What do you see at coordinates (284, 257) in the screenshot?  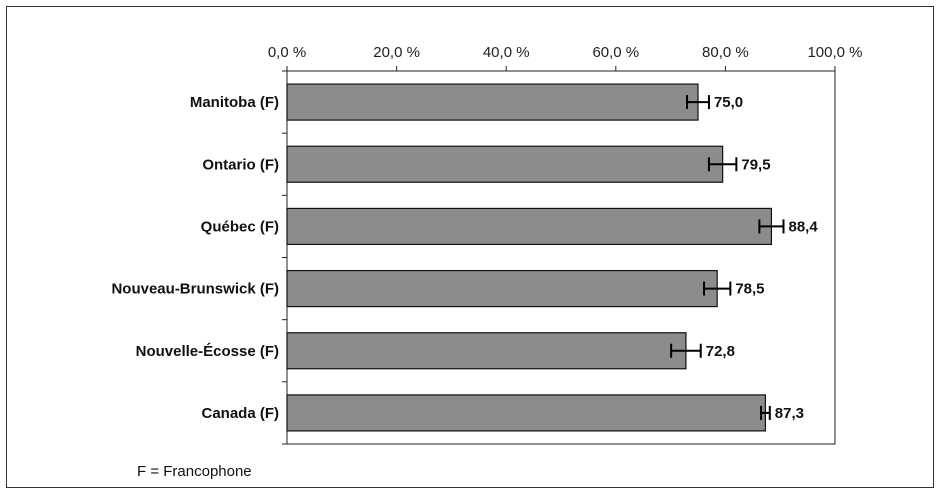 I see `y-axis-ticks` at bounding box center [284, 257].